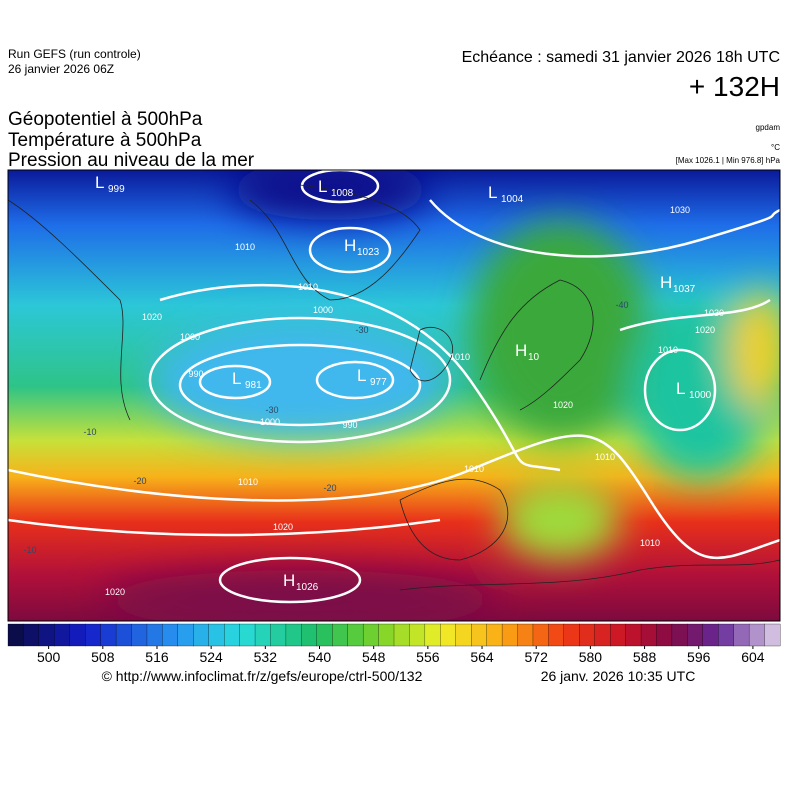 This screenshot has height=794, width=788. Describe the element at coordinates (734, 86) in the screenshot. I see `lead-time: + 132H` at that location.